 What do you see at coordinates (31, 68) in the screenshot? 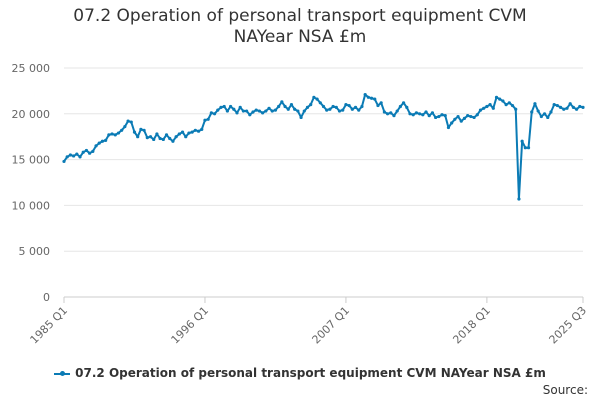
I see `y-tick-label: 25 000` at bounding box center [31, 68].